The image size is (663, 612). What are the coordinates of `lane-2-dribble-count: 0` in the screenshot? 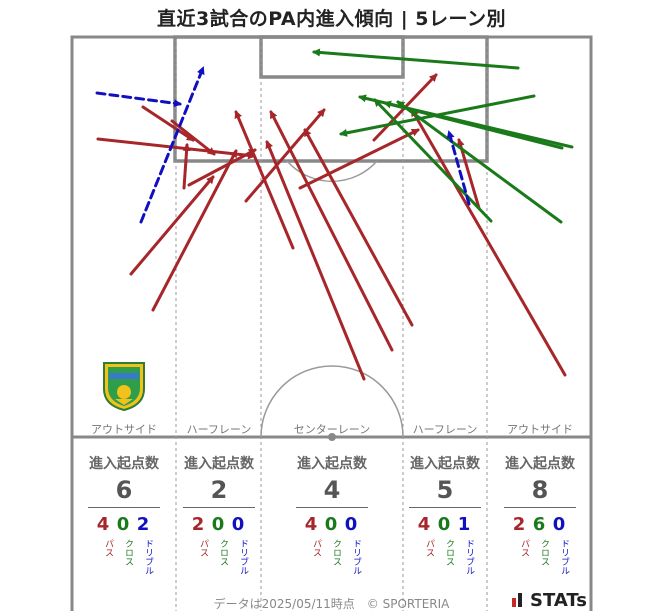 It's located at (351, 524).